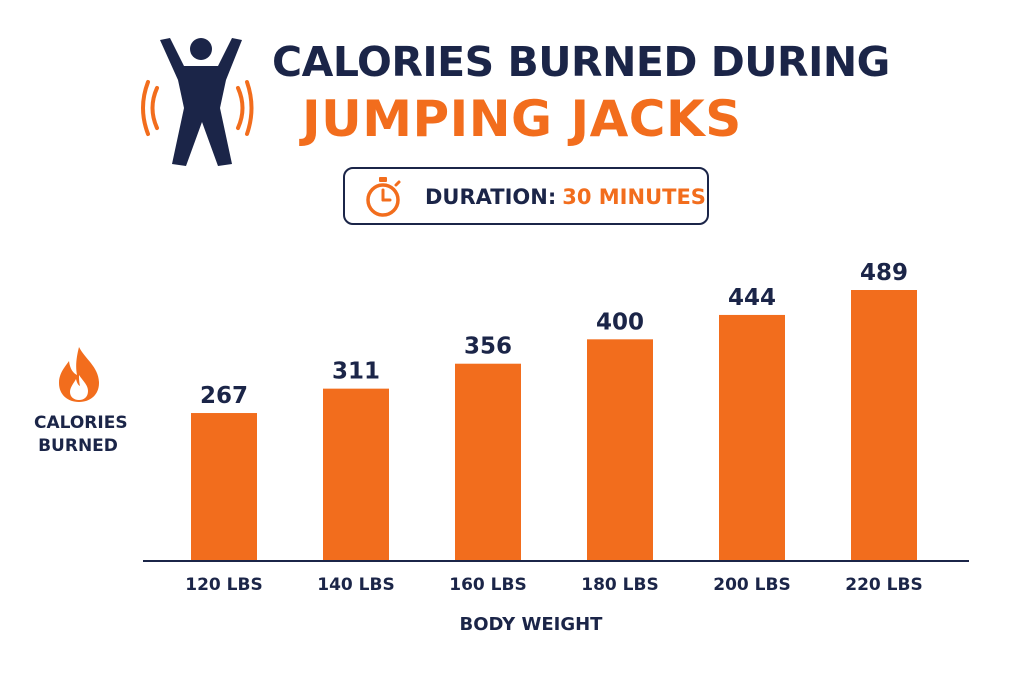 The width and height of the screenshot is (1024, 683). Describe the element at coordinates (620, 450) in the screenshot. I see `bar-180-lbs` at that location.